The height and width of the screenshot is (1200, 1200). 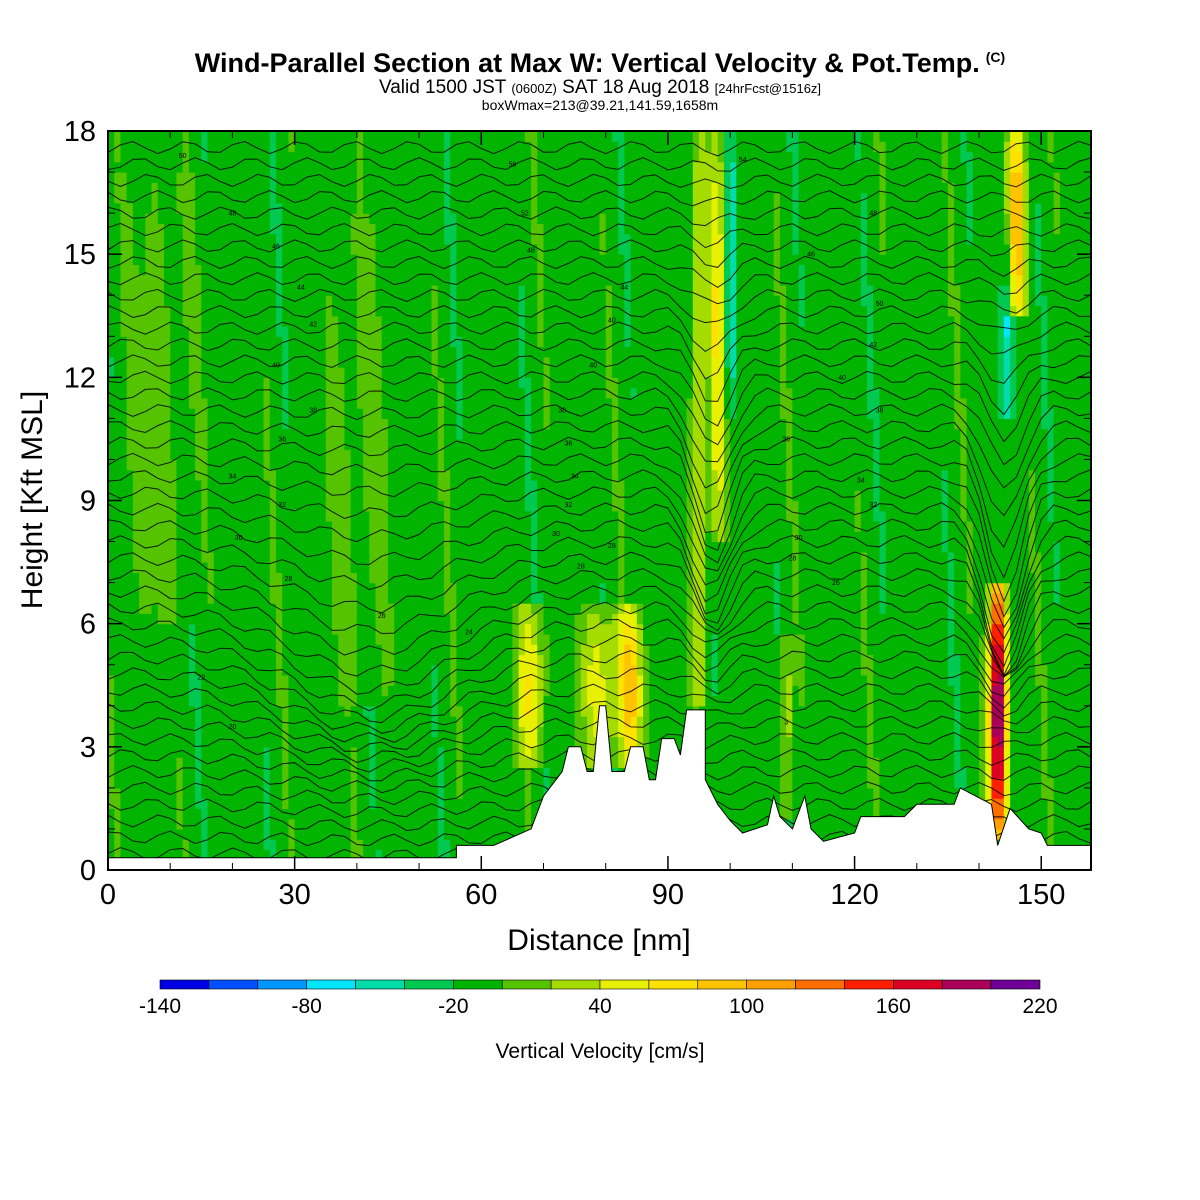 I want to click on isentrope-line, so click(x=599, y=712).